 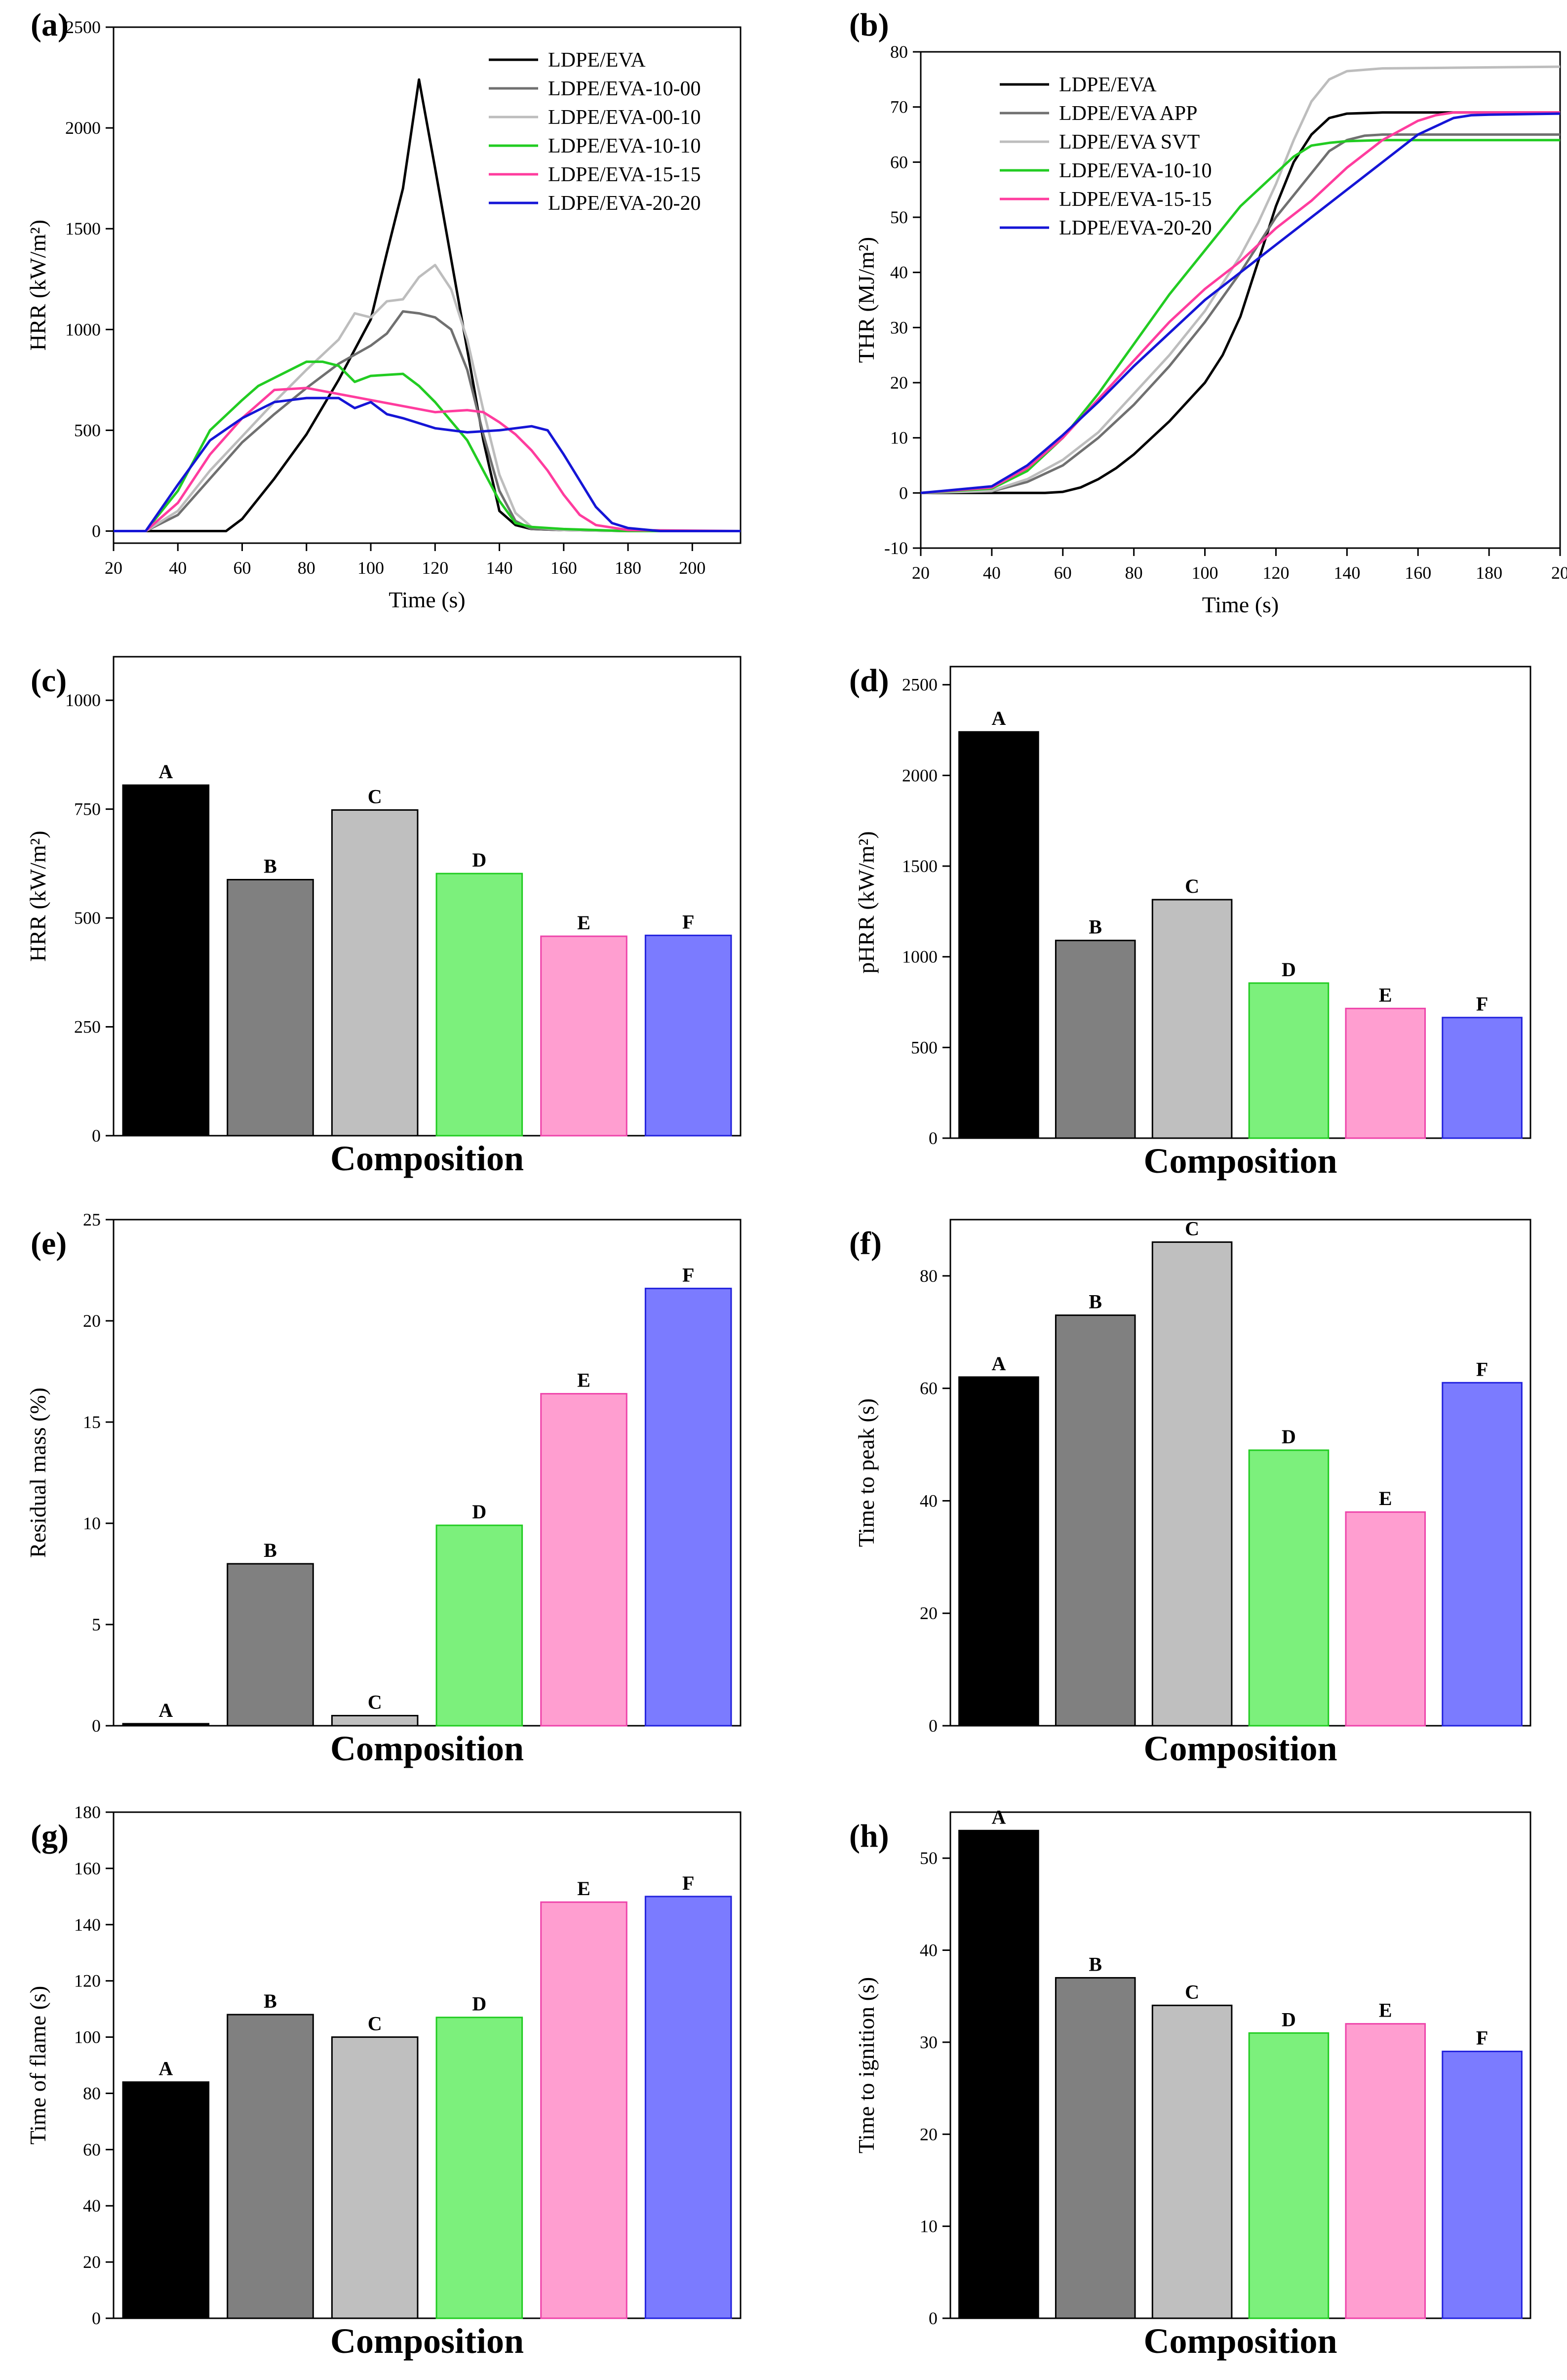 What do you see at coordinates (87, 1812) in the screenshot?
I see `y-tick-label: 180` at bounding box center [87, 1812].